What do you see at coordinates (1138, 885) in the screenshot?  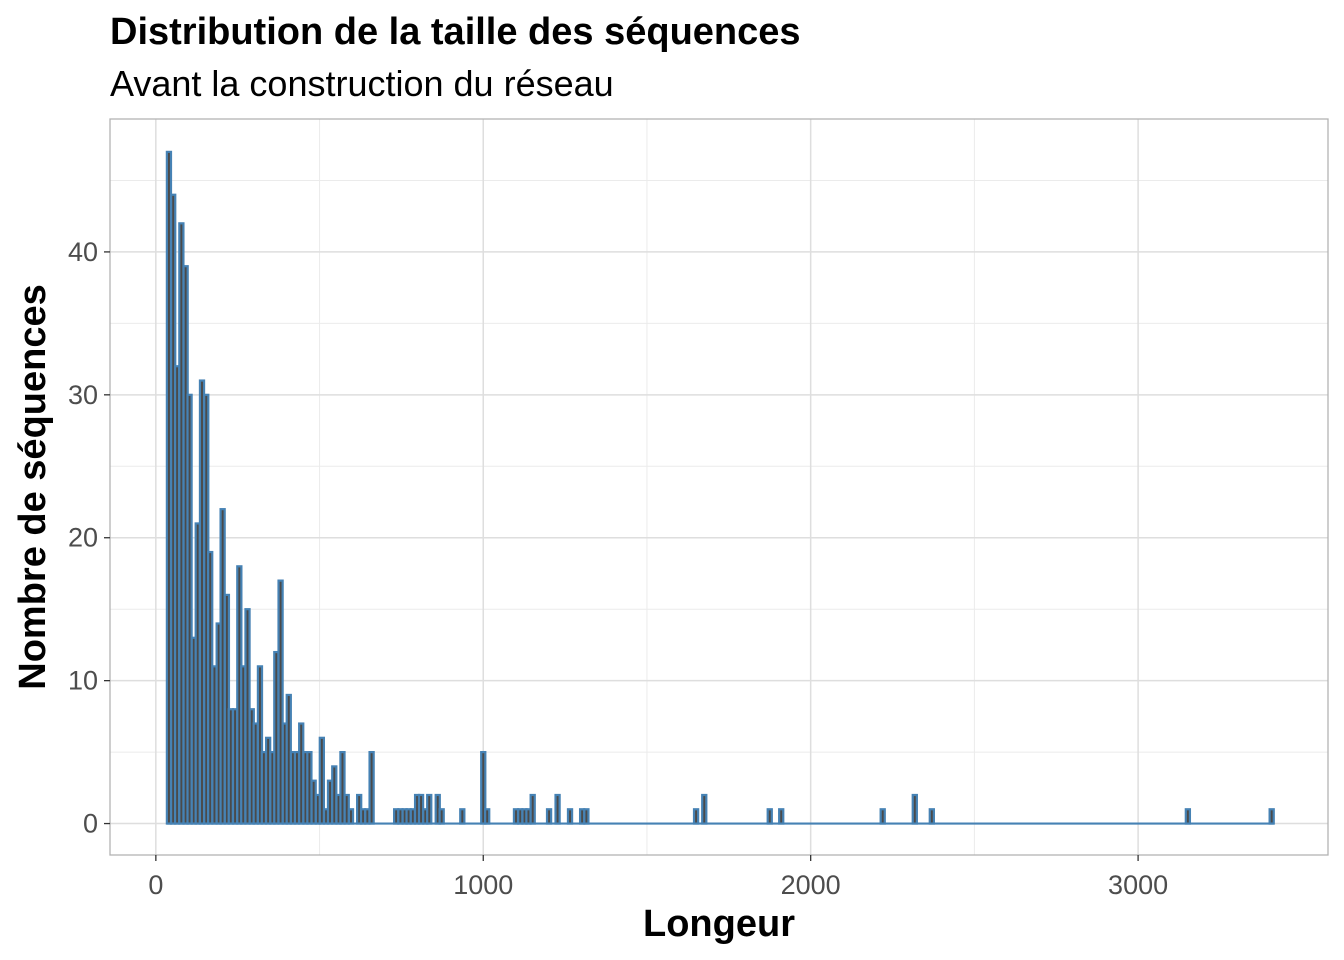 I see `x-tick-label: 3000` at bounding box center [1138, 885].